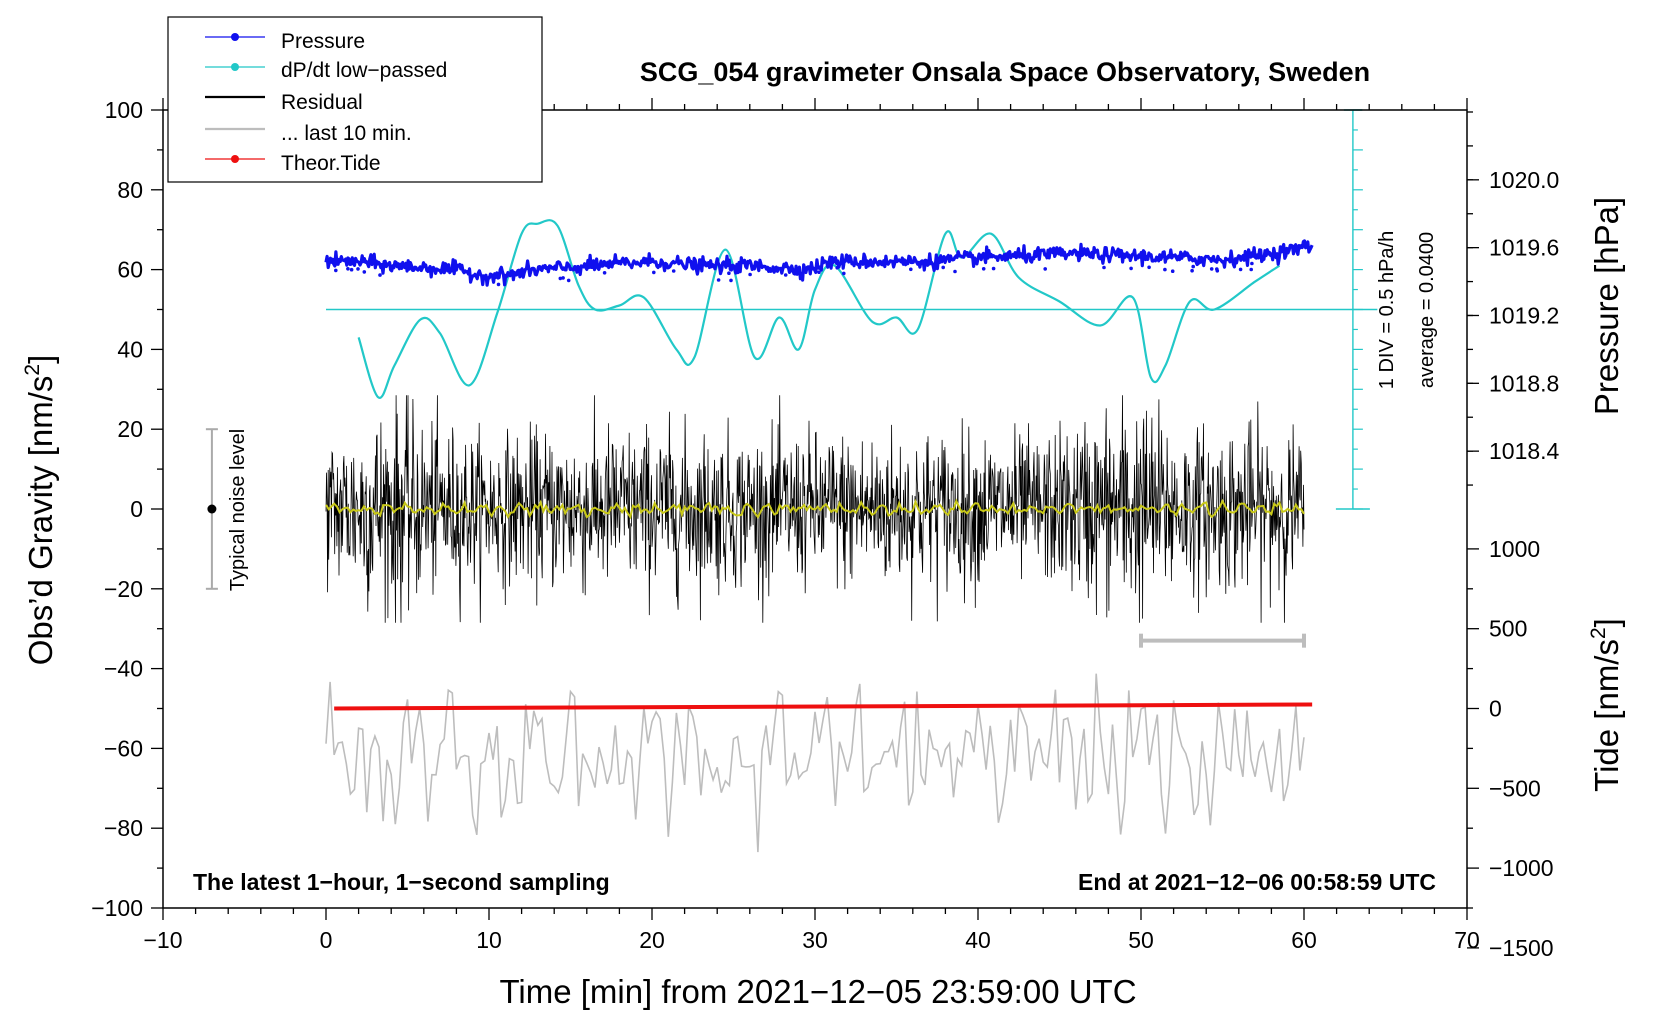 This screenshot has width=1660, height=1020. I want to click on y-tick-label: 40, so click(130, 349).